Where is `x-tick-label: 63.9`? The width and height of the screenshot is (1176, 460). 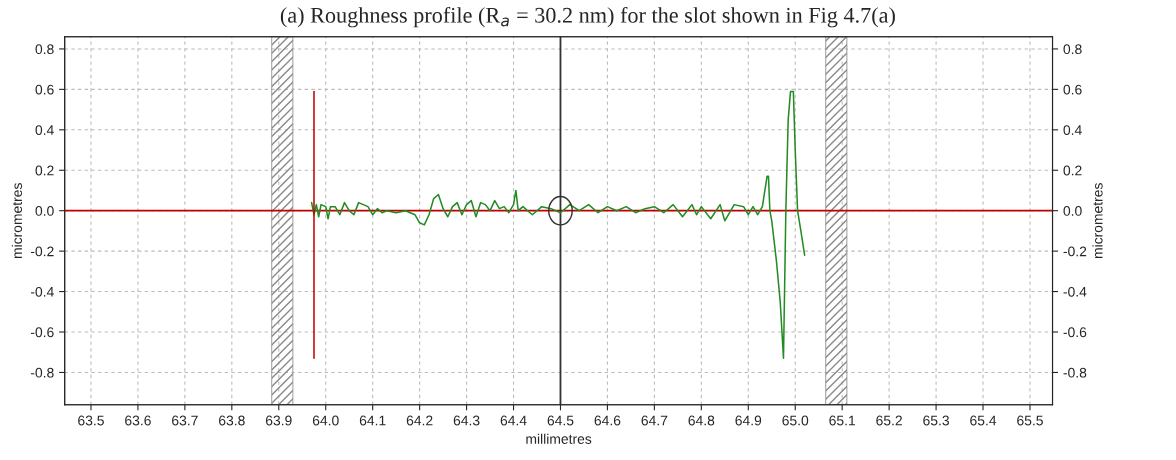
x-tick-label: 63.9 is located at coordinates (278, 420).